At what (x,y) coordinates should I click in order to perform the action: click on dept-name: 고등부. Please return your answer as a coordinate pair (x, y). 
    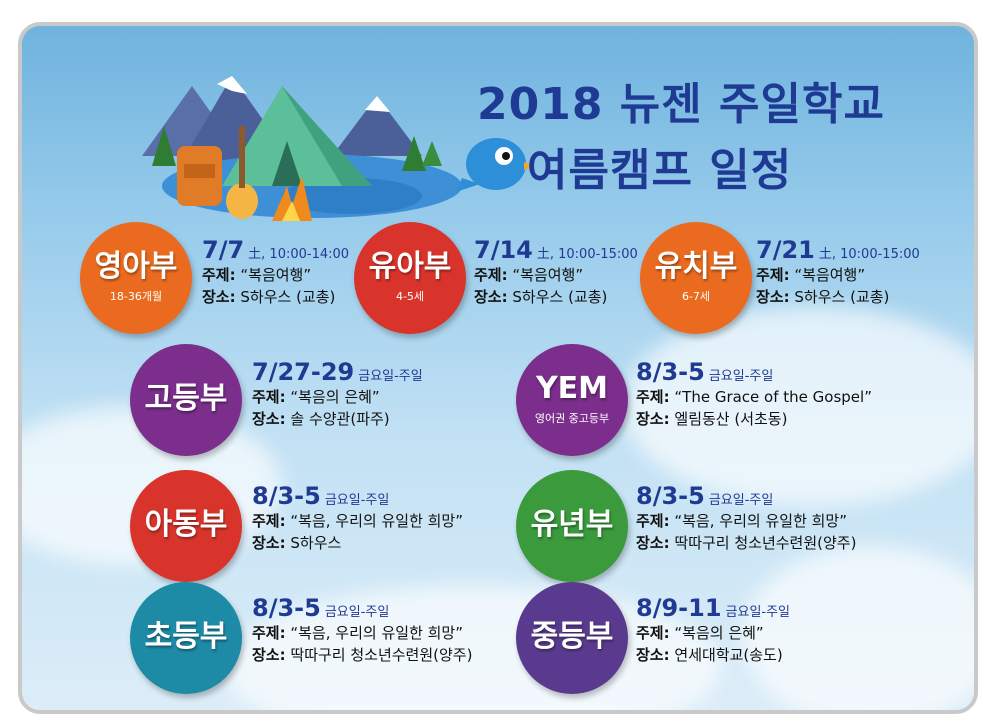
    Looking at the image, I should click on (186, 398).